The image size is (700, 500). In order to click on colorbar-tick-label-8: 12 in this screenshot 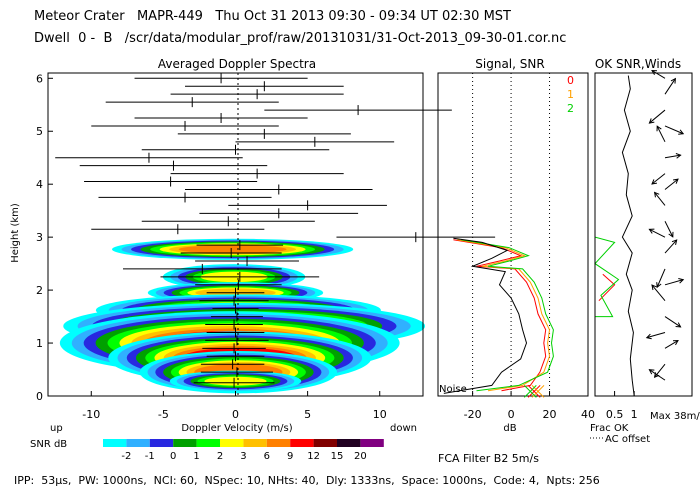, I will do `click(313, 456)`.